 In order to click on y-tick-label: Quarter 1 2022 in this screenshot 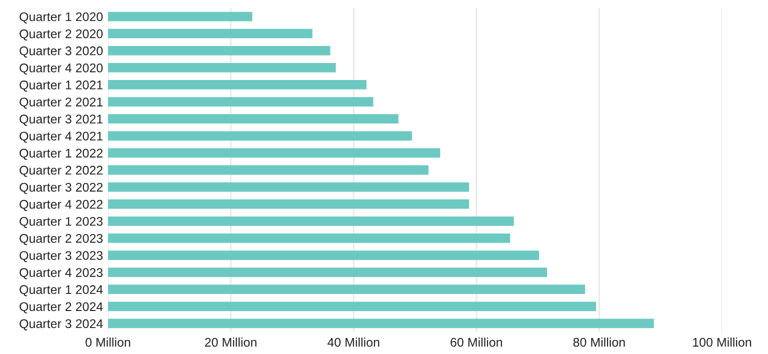, I will do `click(61, 154)`.